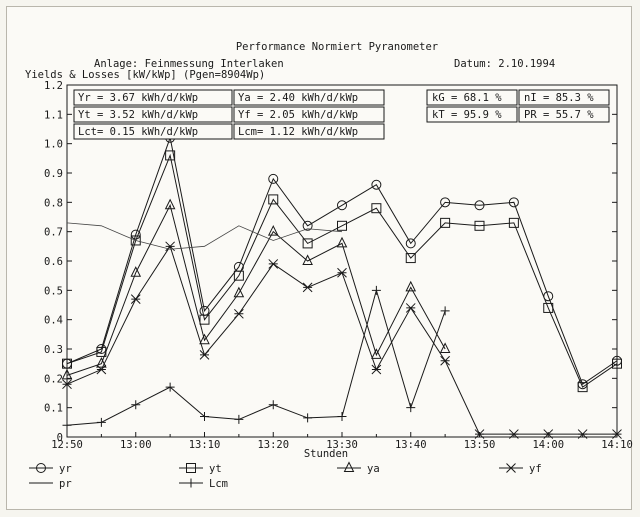 This screenshot has height=517, width=640. I want to click on x-tick-label: 14:00, so click(548, 445).